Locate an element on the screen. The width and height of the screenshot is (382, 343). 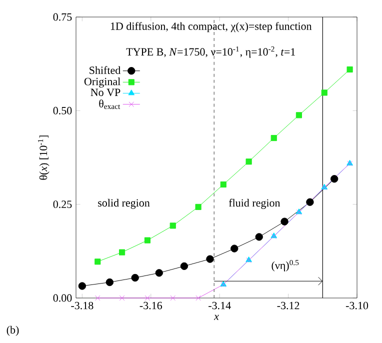
annotation: fluid region is located at coordinates (254, 203).